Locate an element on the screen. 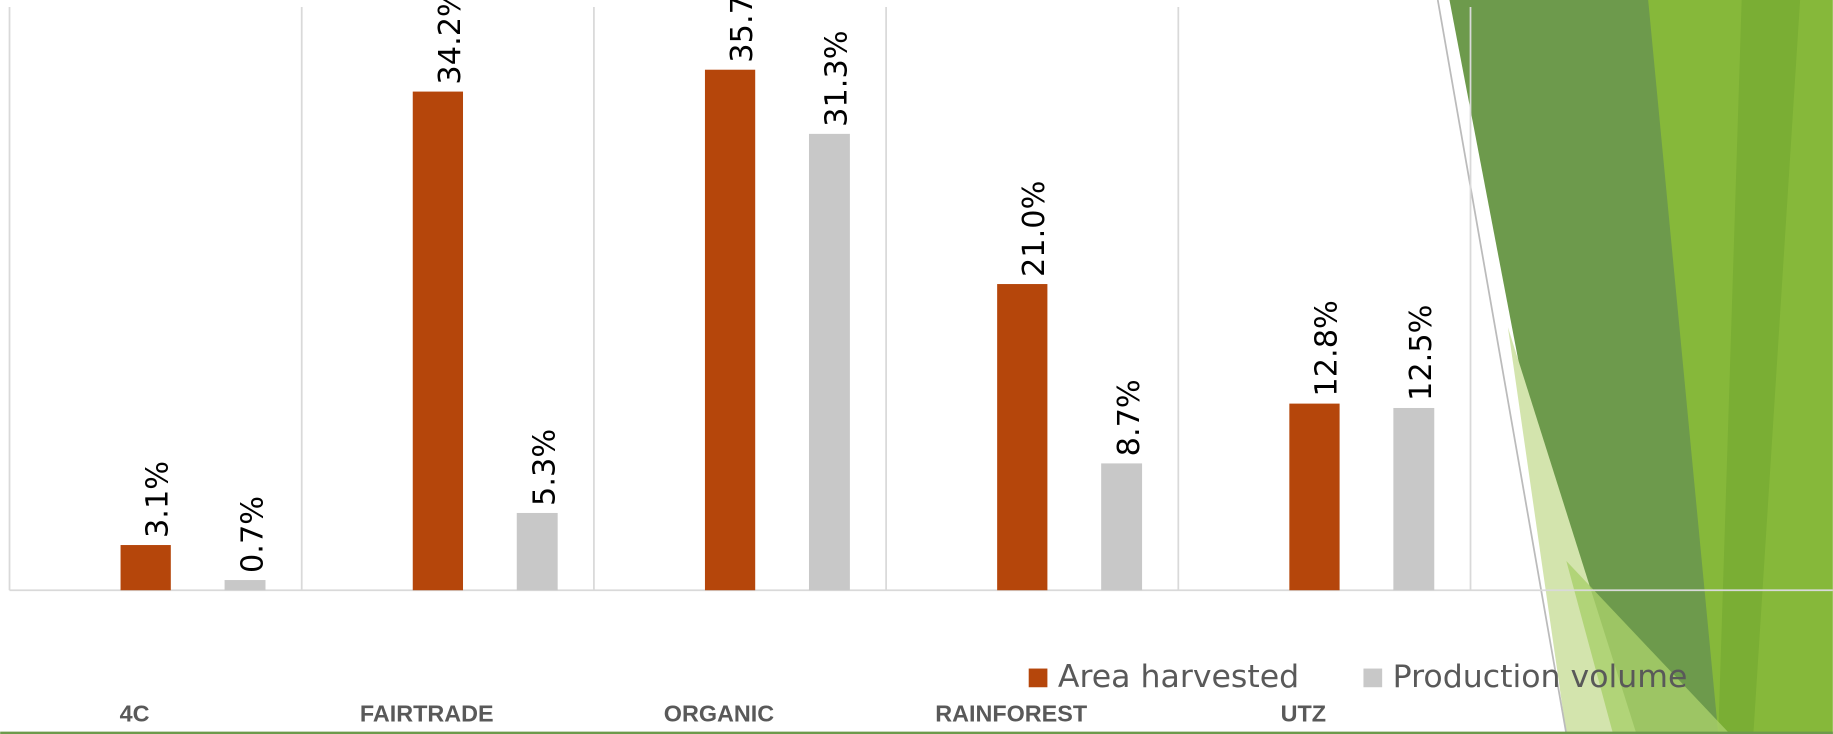  pale-shape is located at coordinates (1648, 647).